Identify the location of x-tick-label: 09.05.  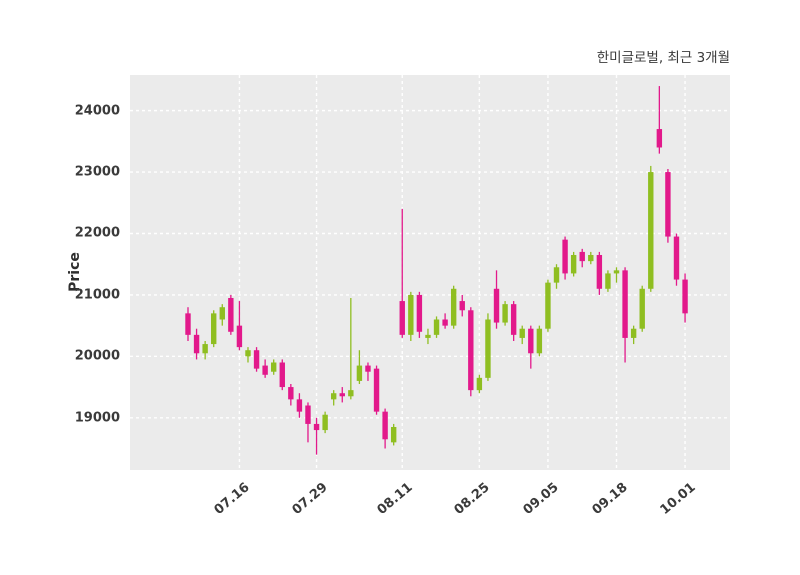
(541, 499).